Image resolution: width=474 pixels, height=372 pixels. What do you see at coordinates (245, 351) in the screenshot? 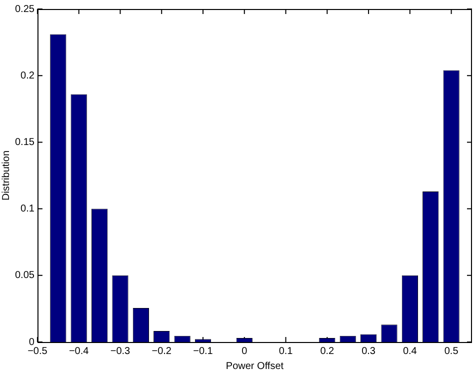
I see `x-tick-label: 0` at bounding box center [245, 351].